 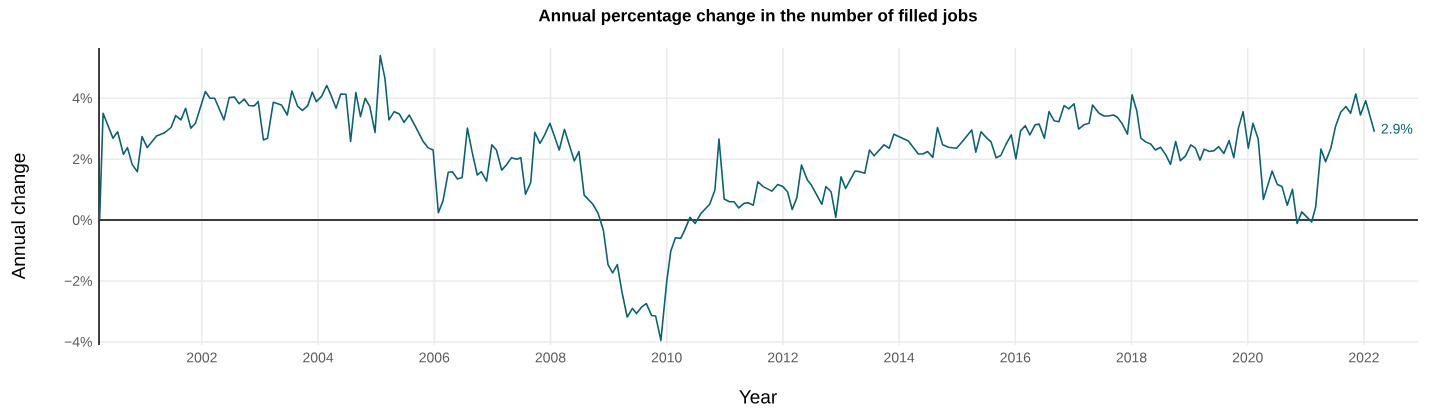 What do you see at coordinates (783, 357) in the screenshot?
I see `x-tick-label: 2012` at bounding box center [783, 357].